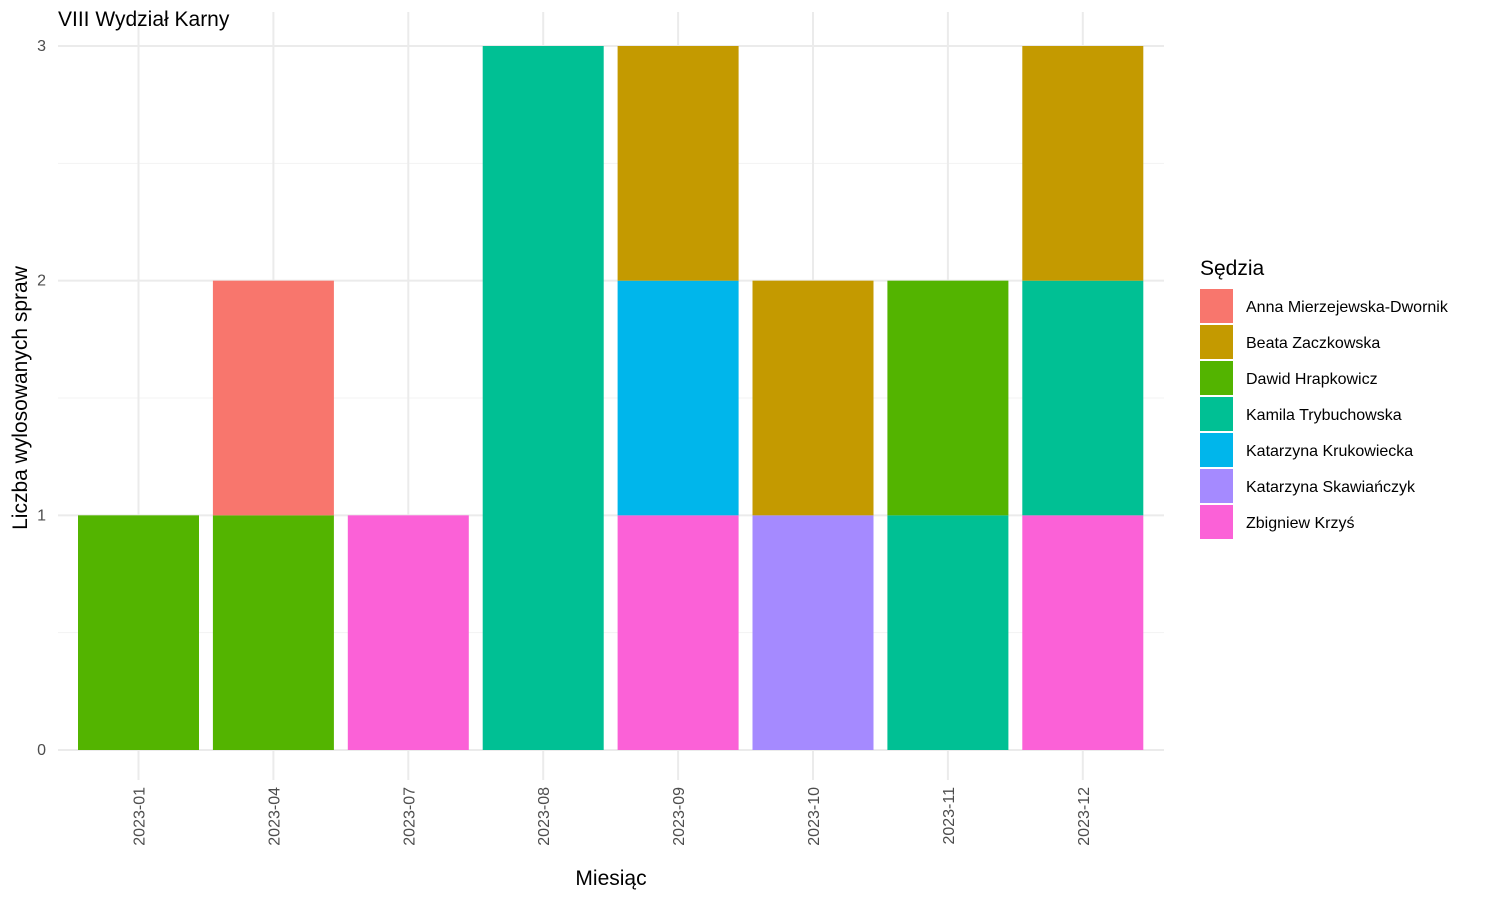 The width and height of the screenshot is (1500, 900). What do you see at coordinates (1084, 816) in the screenshot?
I see `x-tick-label: 2023-12` at bounding box center [1084, 816].